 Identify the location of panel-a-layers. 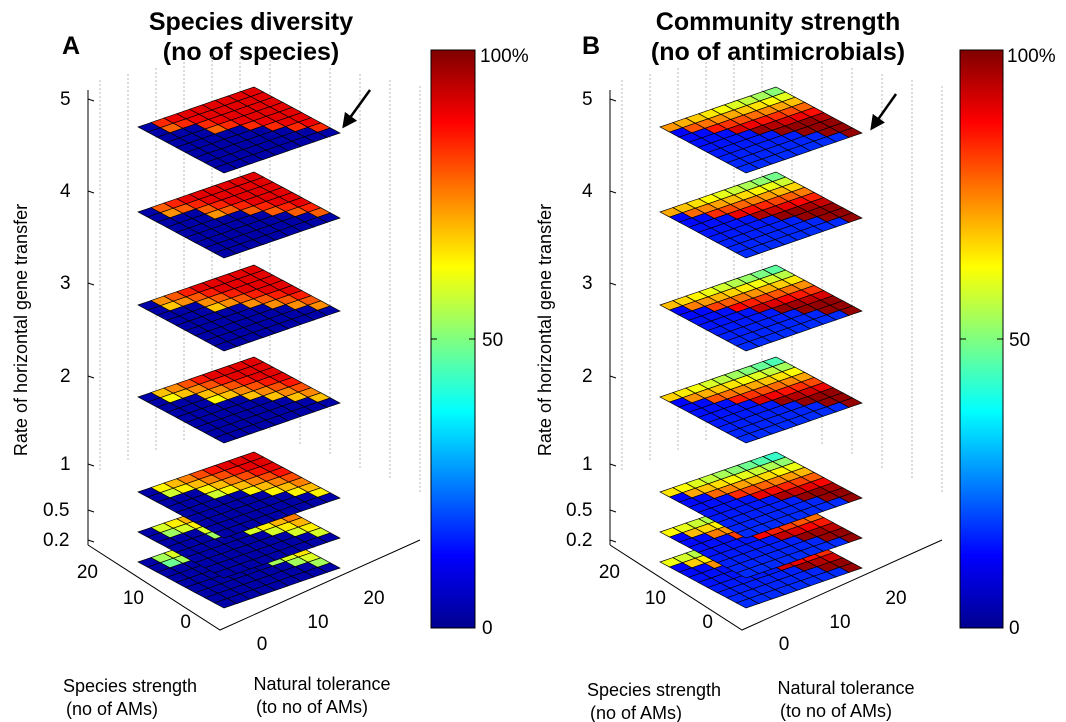
(239, 347).